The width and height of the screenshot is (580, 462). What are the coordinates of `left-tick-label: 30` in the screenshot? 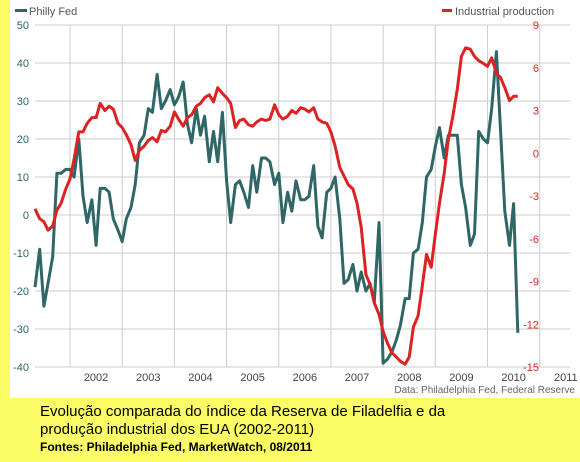 It's located at (23, 102).